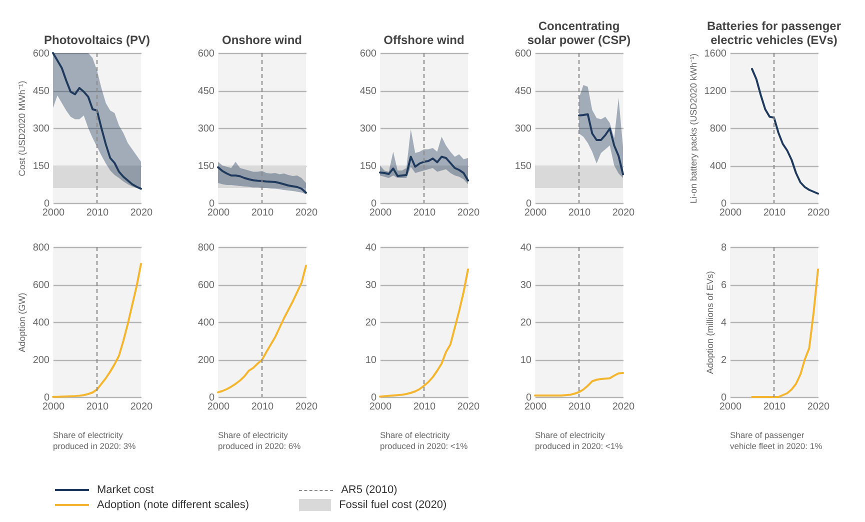  What do you see at coordinates (723, 323) in the screenshot?
I see `y-tick-label: 4` at bounding box center [723, 323].